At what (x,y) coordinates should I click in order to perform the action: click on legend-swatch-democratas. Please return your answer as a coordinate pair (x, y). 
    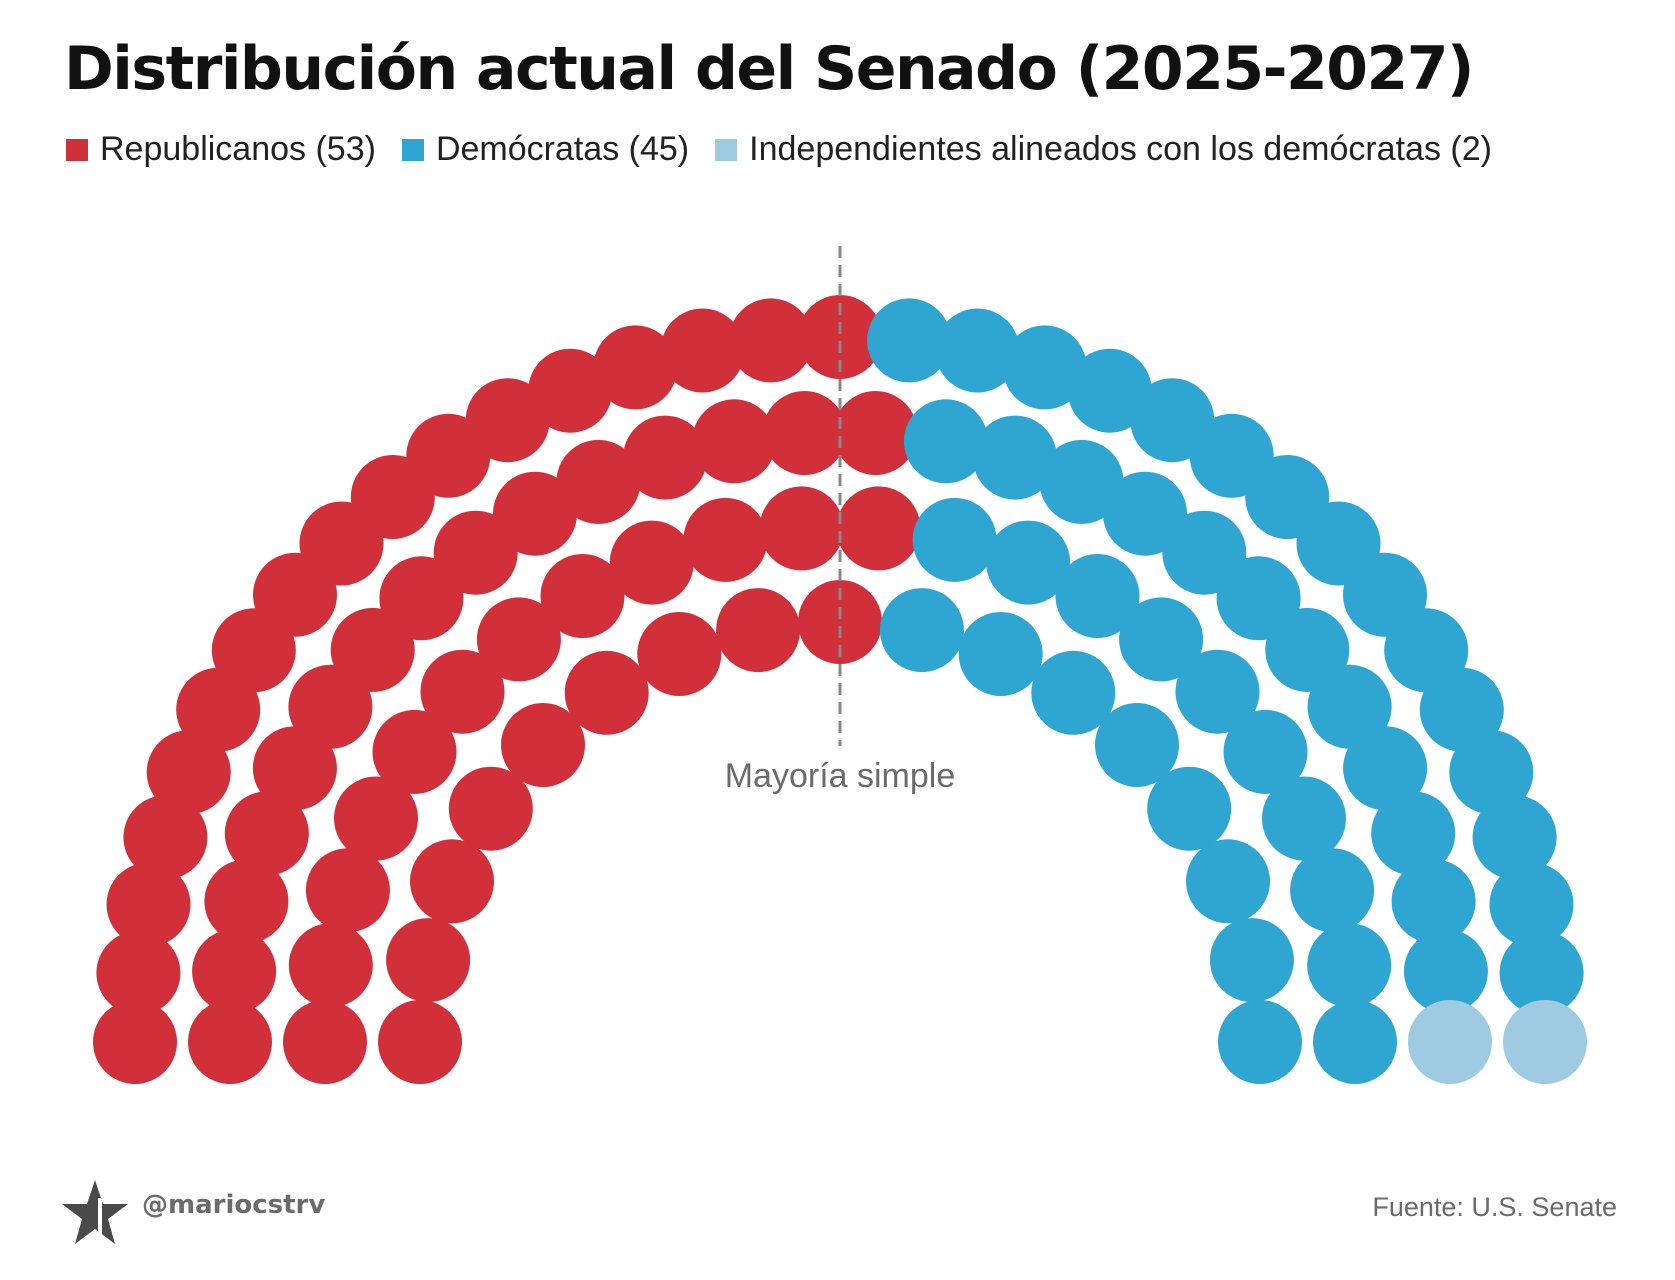
    Looking at the image, I should click on (412, 149).